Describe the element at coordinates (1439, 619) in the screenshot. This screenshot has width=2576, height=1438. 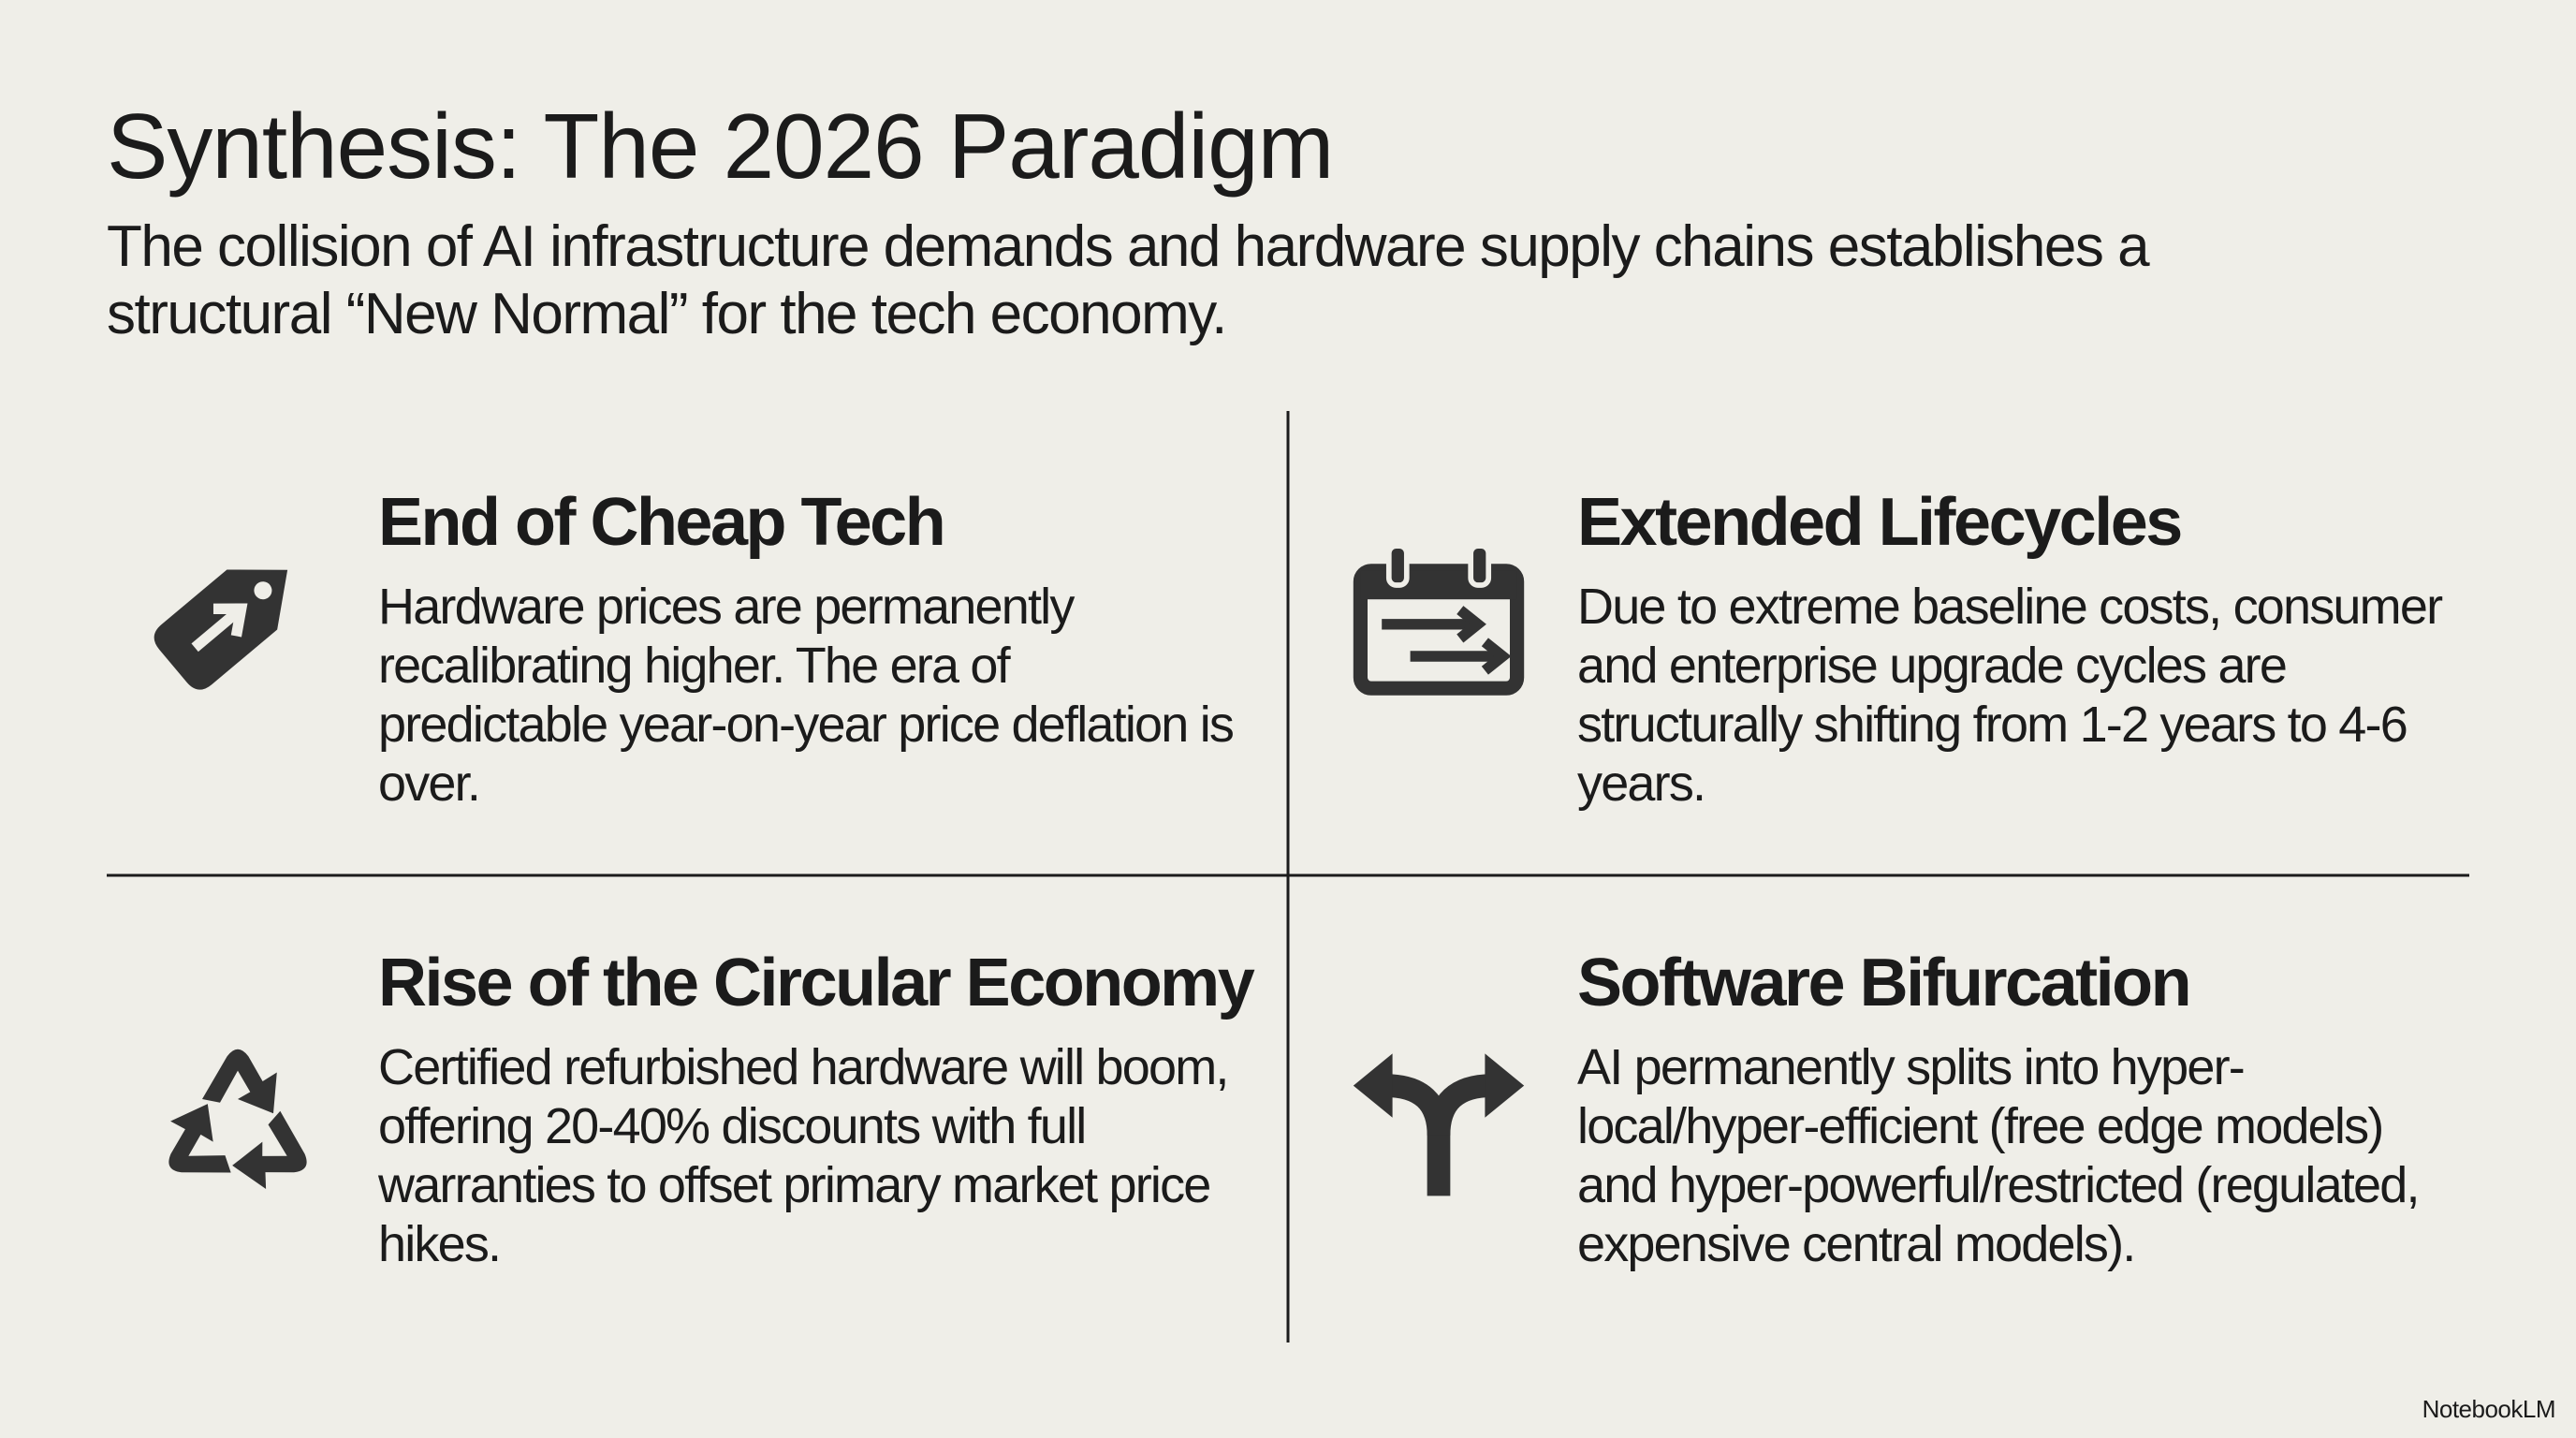
I see `calendar-icon` at that location.